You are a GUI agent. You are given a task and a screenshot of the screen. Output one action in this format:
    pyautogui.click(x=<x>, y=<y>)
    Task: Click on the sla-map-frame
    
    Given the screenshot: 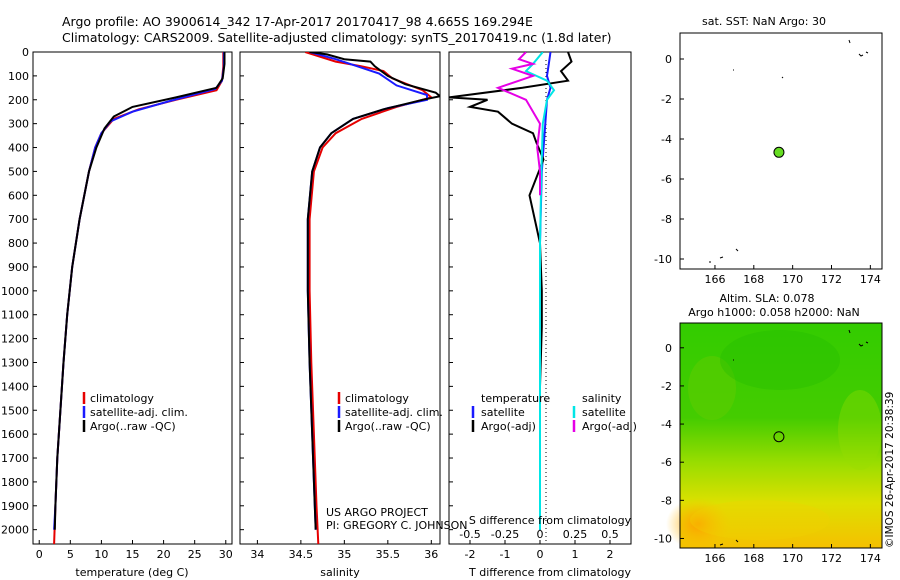 What is the action you would take?
    pyautogui.click(x=781, y=435)
    